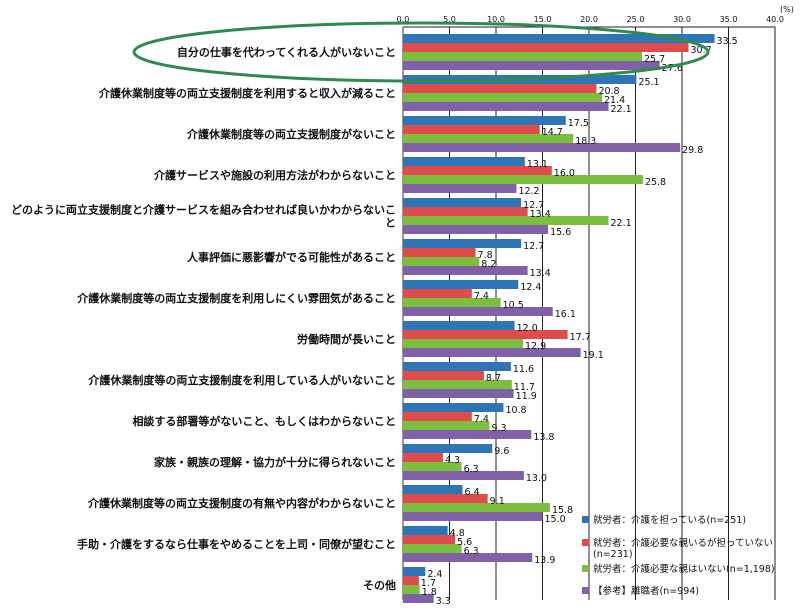 The image size is (800, 615). What do you see at coordinates (585, 141) in the screenshot?
I see `data-label: 18.3` at bounding box center [585, 141].